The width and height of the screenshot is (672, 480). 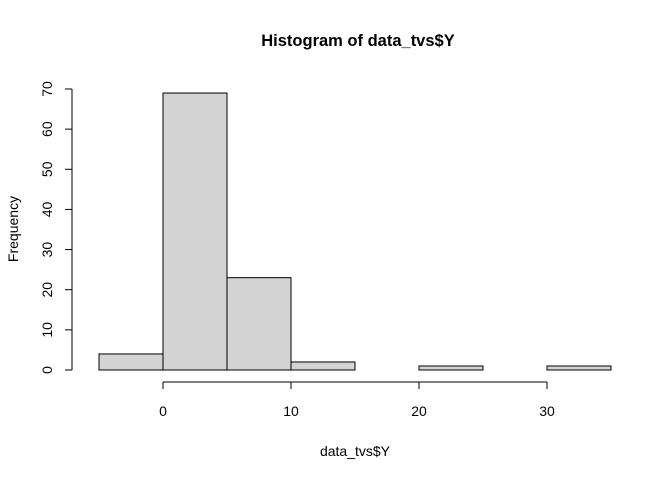 I want to click on x-tick-label-2: 20, so click(x=419, y=411).